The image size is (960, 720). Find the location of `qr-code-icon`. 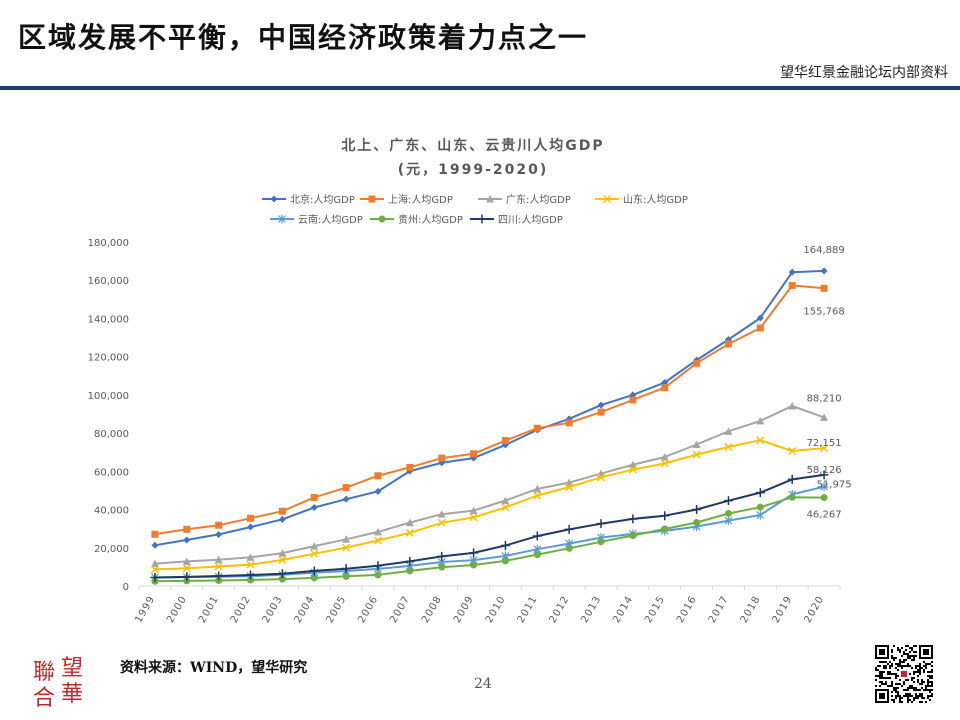

qr-code-icon is located at coordinates (904, 674).